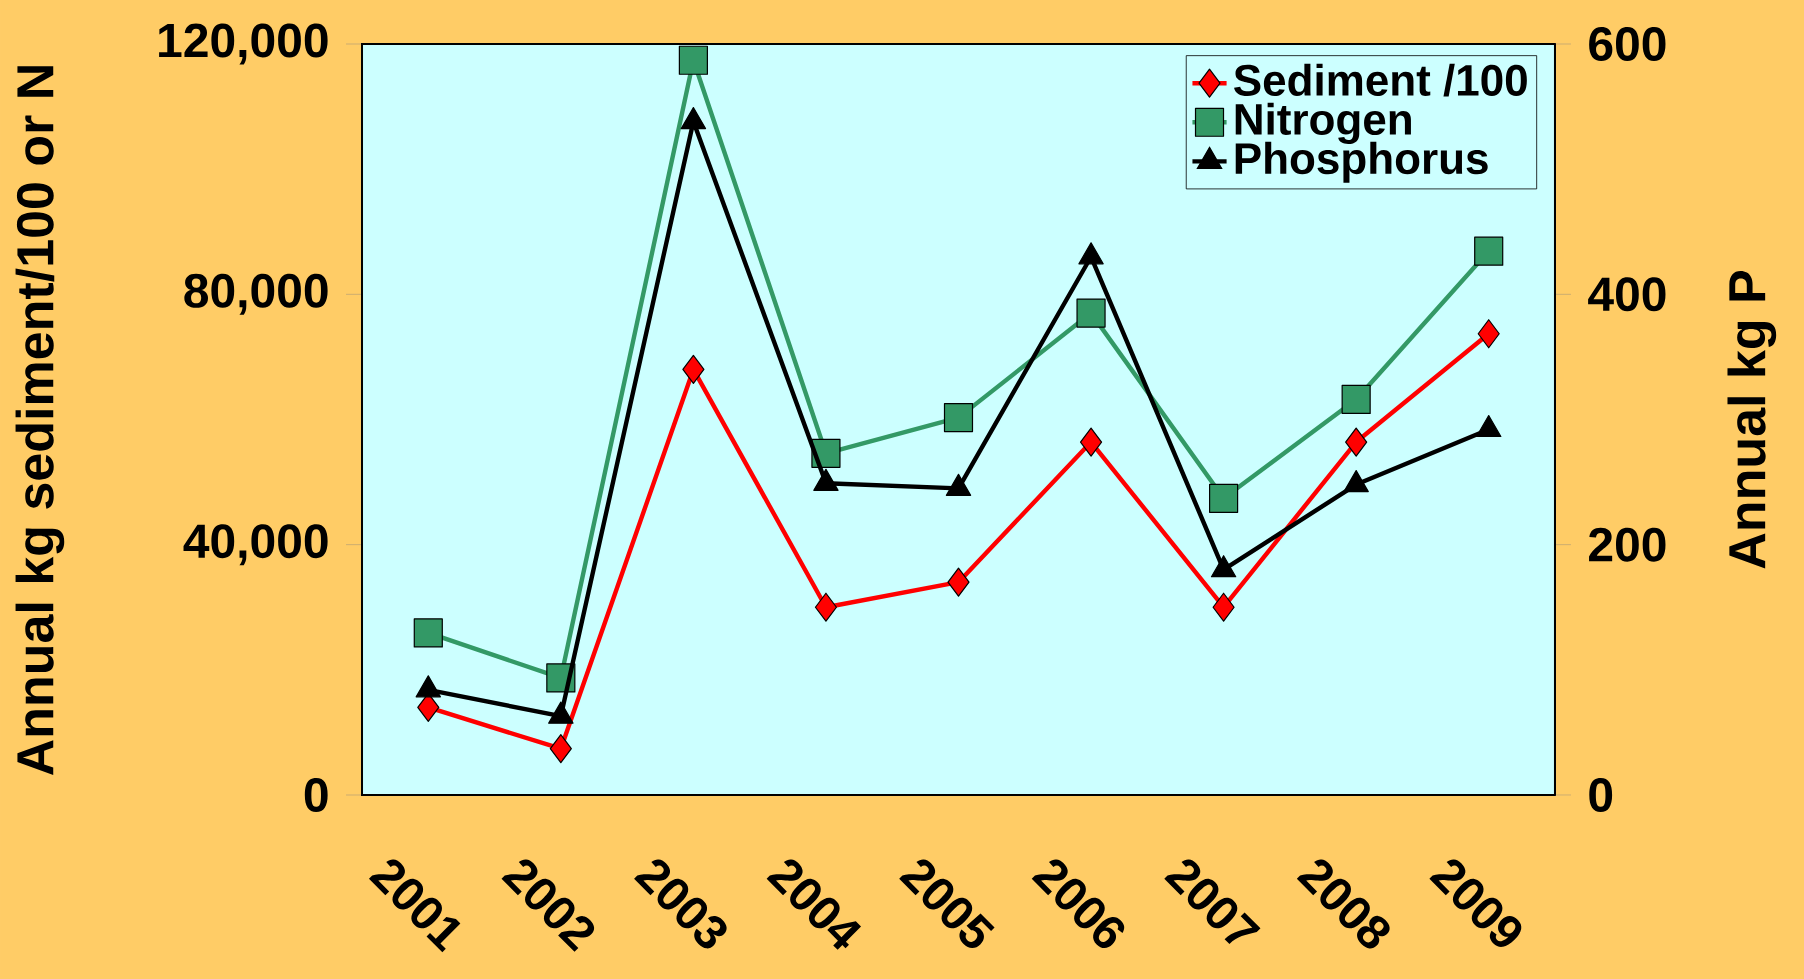  What do you see at coordinates (1627, 44) in the screenshot?
I see `y2-tick-label: 600` at bounding box center [1627, 44].